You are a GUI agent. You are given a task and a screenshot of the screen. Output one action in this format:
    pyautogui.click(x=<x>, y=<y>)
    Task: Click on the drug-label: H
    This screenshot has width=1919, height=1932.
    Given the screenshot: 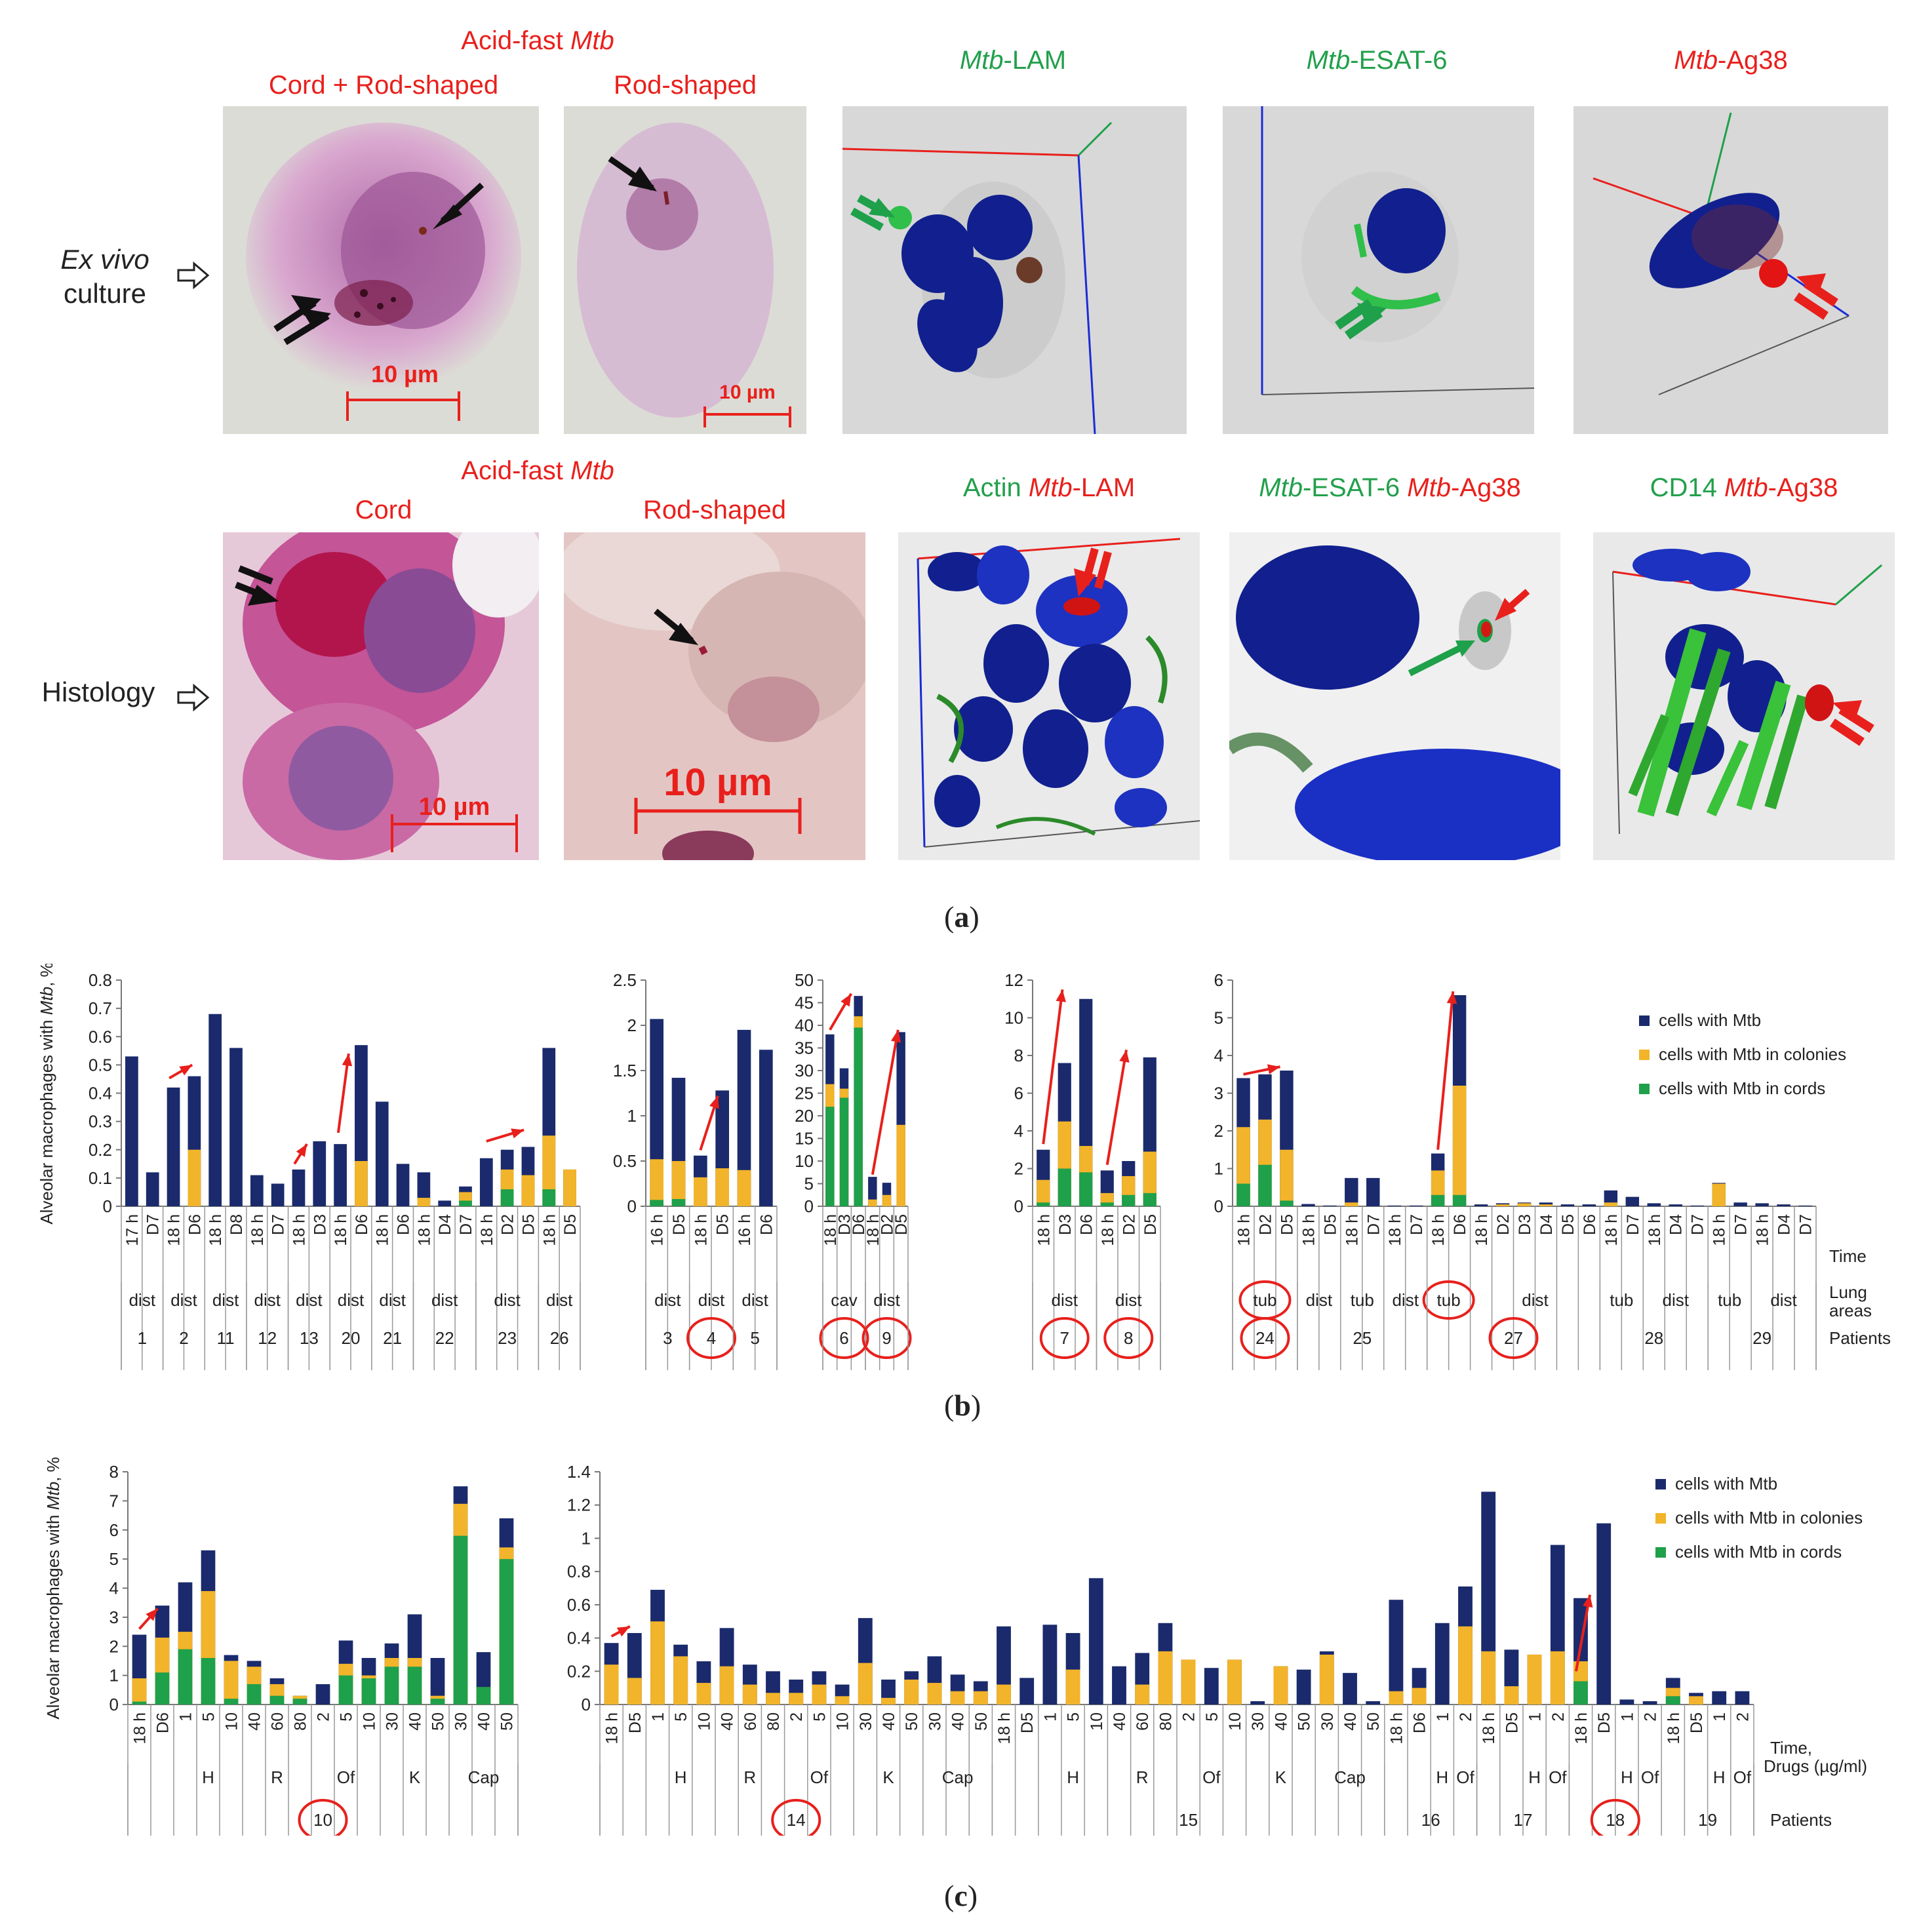 What is the action you would take?
    pyautogui.click(x=1719, y=1777)
    